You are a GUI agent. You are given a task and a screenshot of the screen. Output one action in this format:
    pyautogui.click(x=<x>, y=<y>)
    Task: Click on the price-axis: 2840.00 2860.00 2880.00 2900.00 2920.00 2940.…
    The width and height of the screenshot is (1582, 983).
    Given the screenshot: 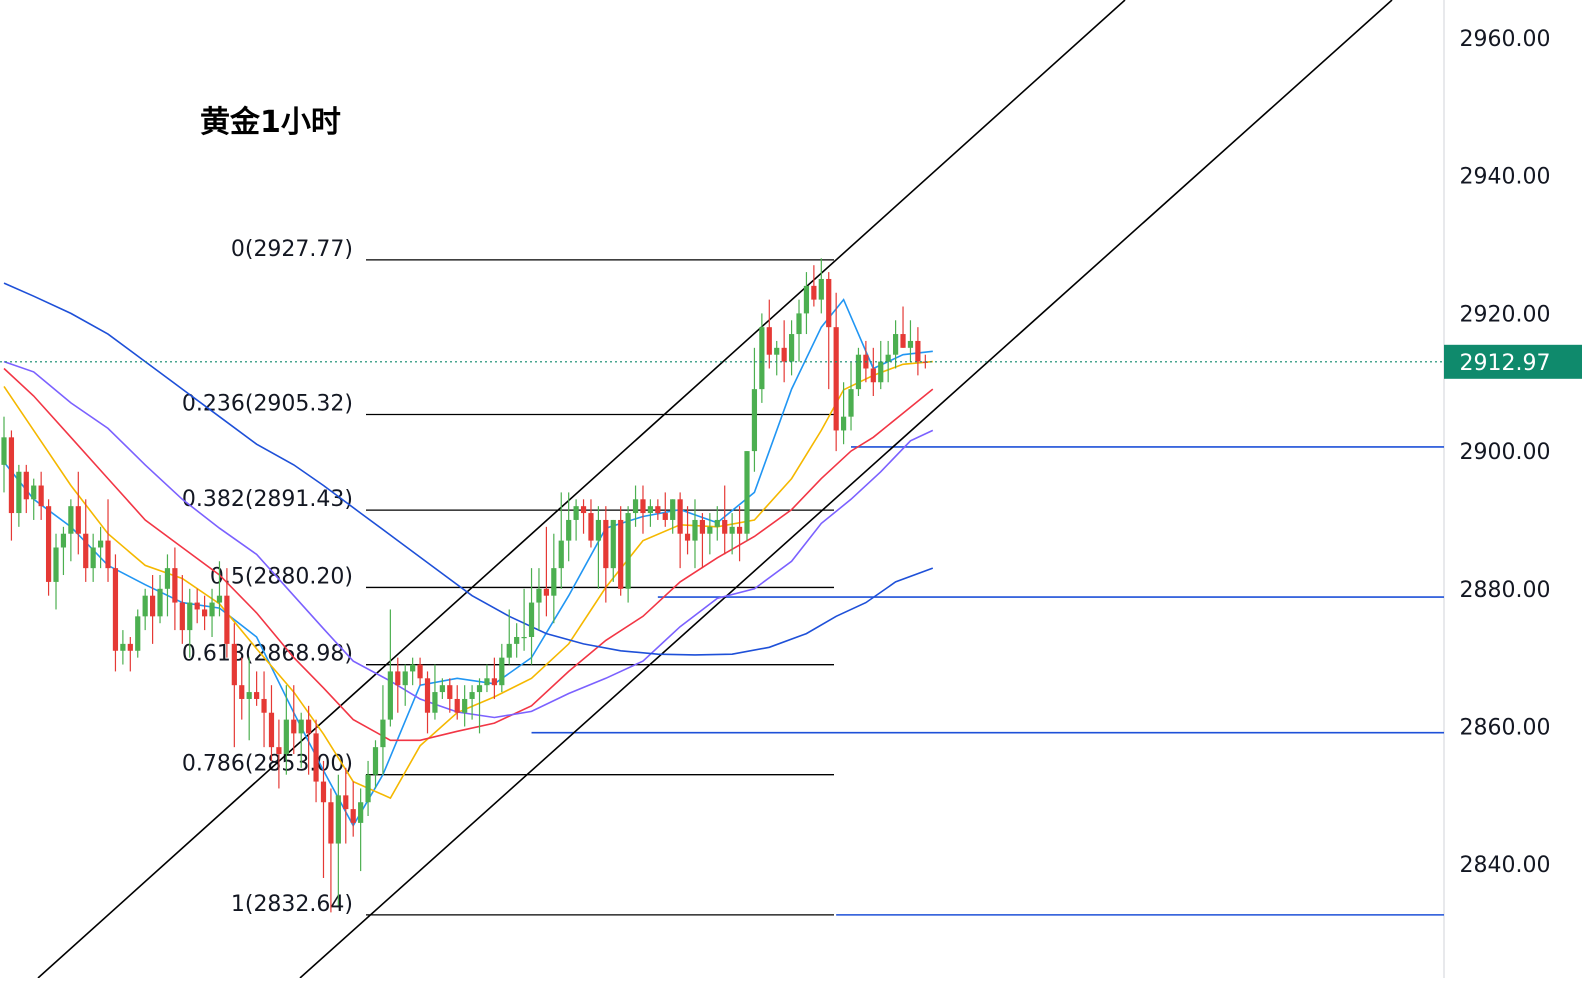 What is the action you would take?
    pyautogui.click(x=1497, y=489)
    